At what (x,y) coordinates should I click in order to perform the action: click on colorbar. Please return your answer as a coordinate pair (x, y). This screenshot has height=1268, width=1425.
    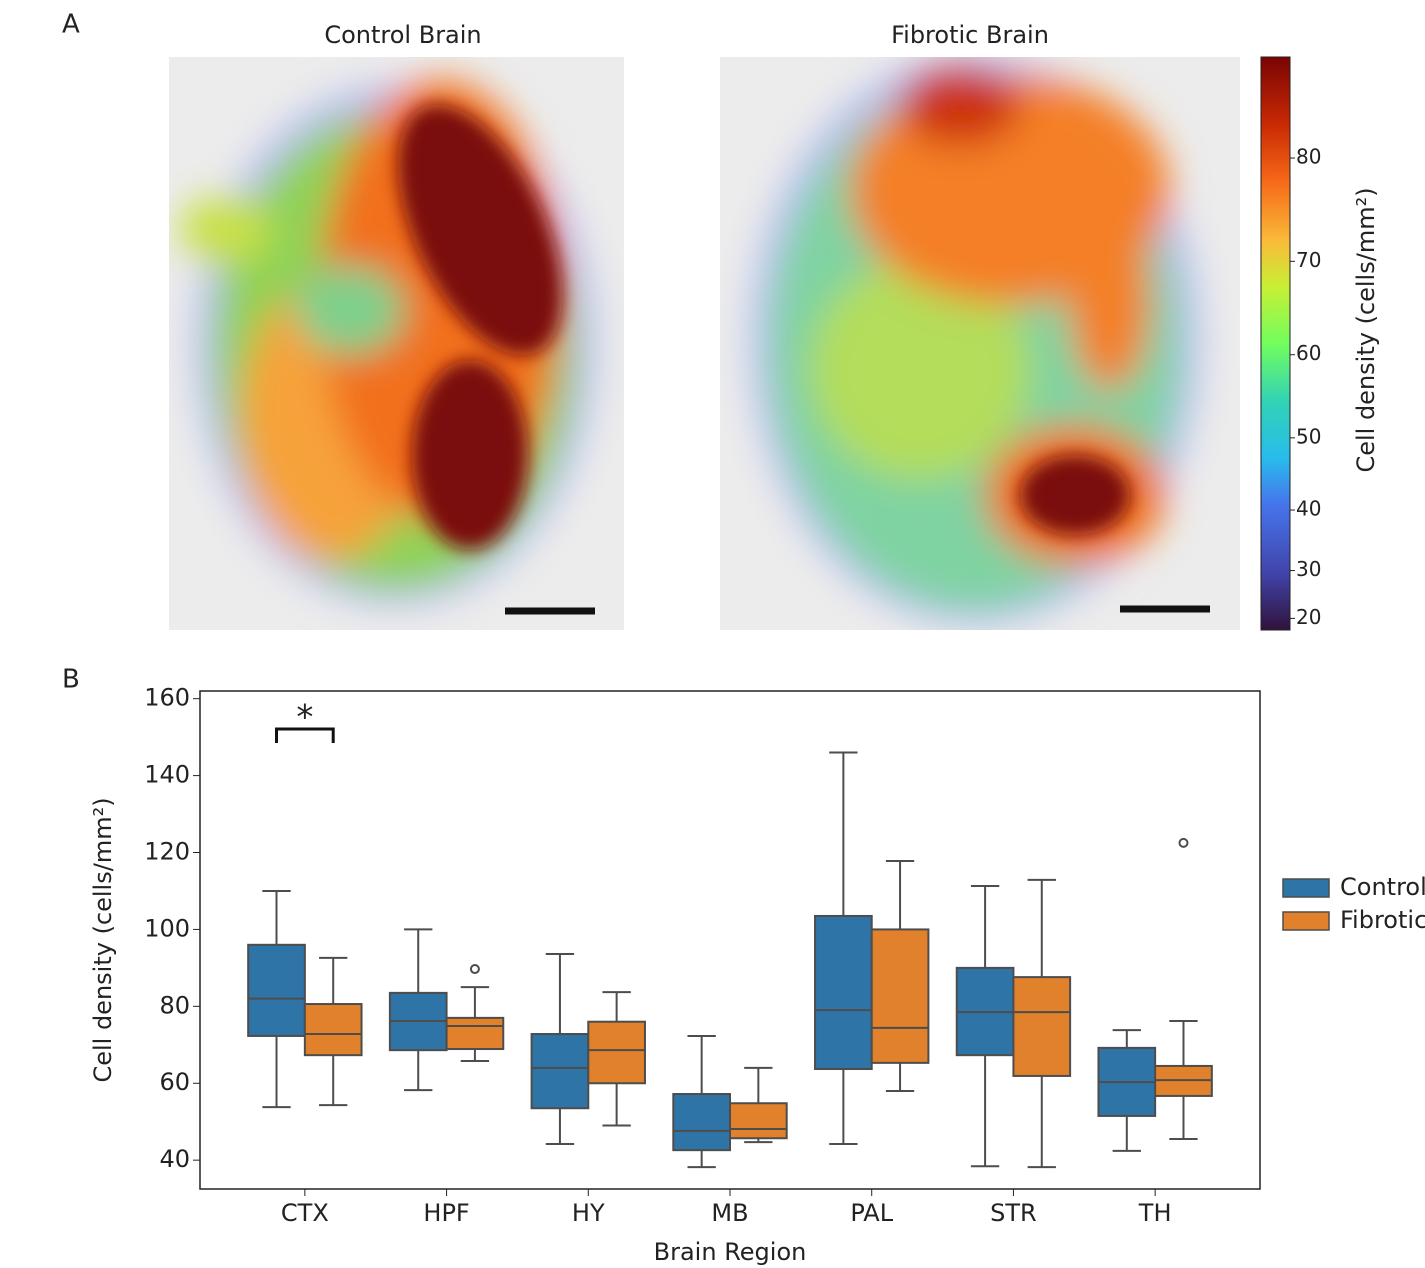
    Looking at the image, I should click on (1275, 343).